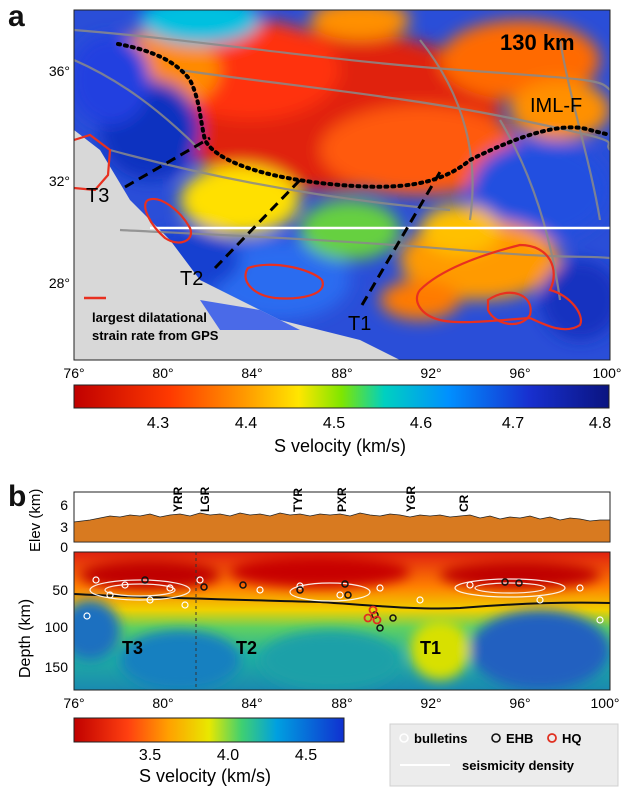  Describe the element at coordinates (334, 423) in the screenshot. I see `colorbar-a-tick-2: 4.5` at that location.